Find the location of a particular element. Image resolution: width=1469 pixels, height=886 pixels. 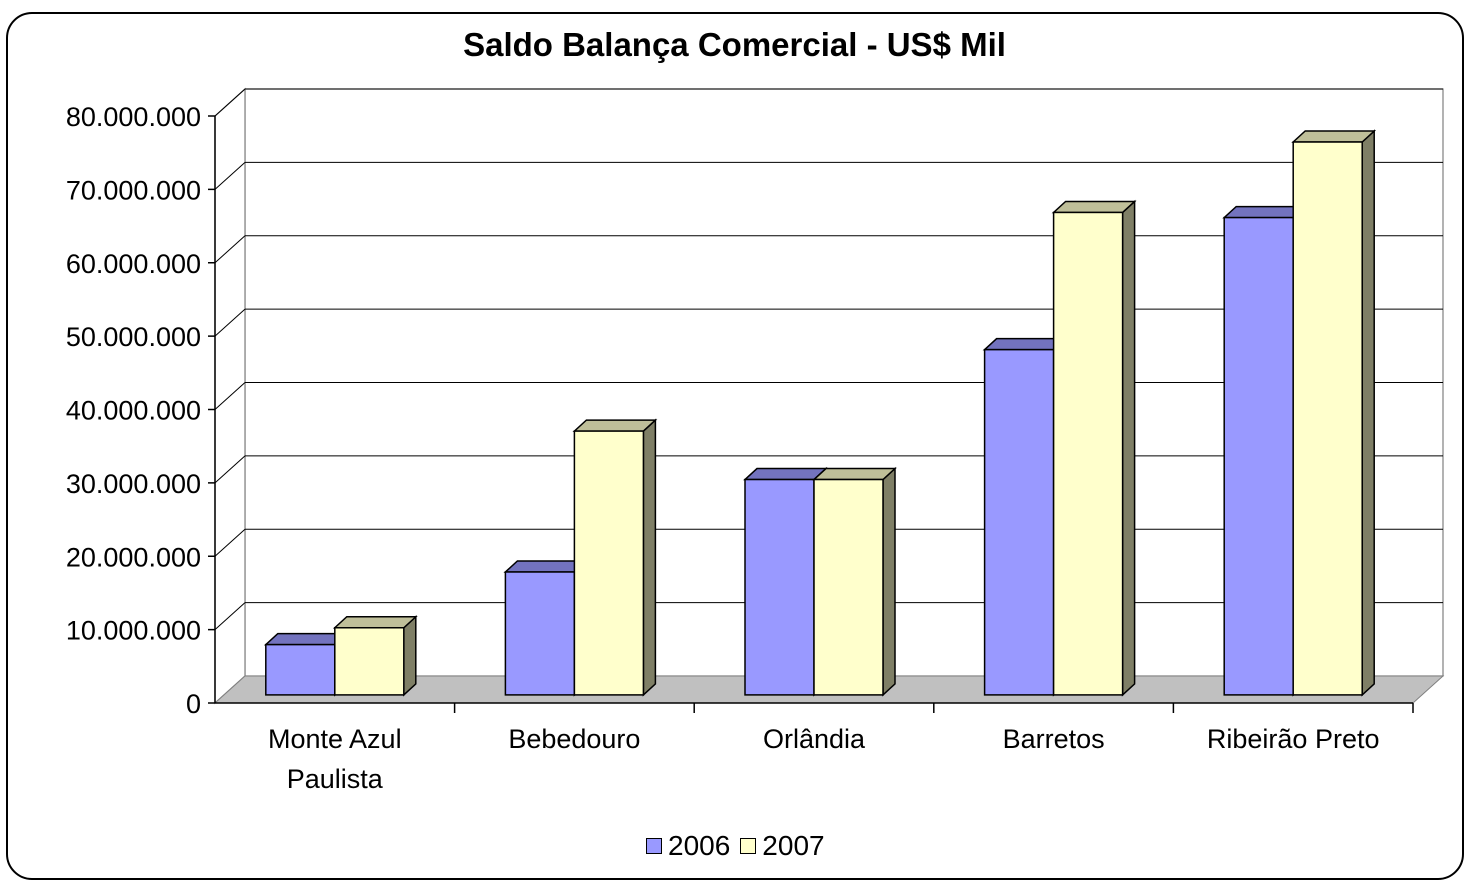

bar-side-barretos-2007 is located at coordinates (1128, 448).